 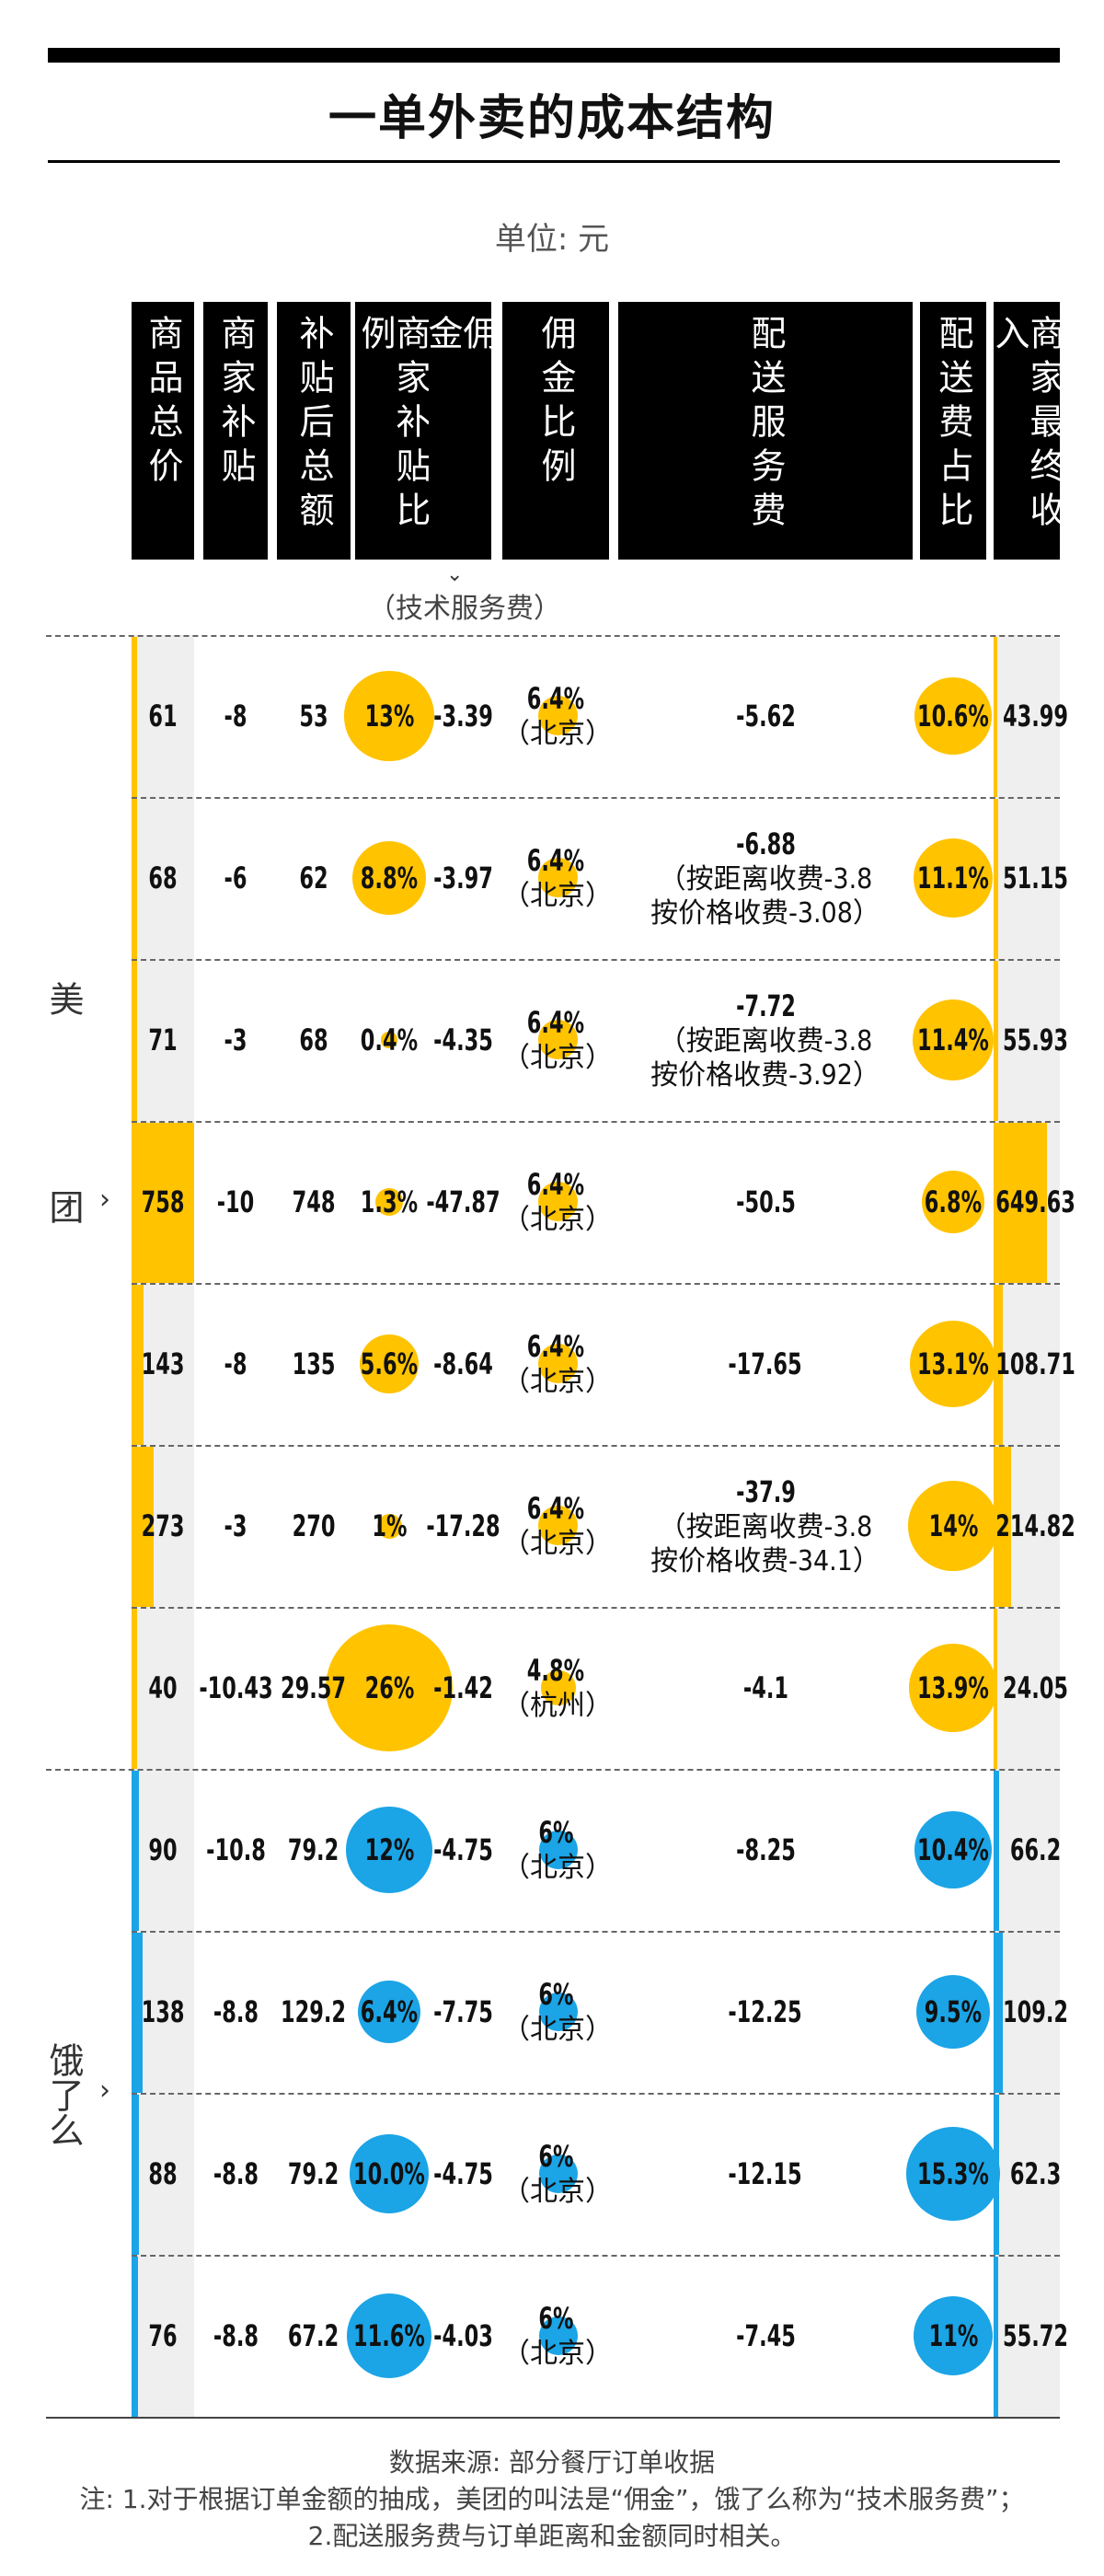 I want to click on commission-cell: -17.28, so click(x=462, y=1526).